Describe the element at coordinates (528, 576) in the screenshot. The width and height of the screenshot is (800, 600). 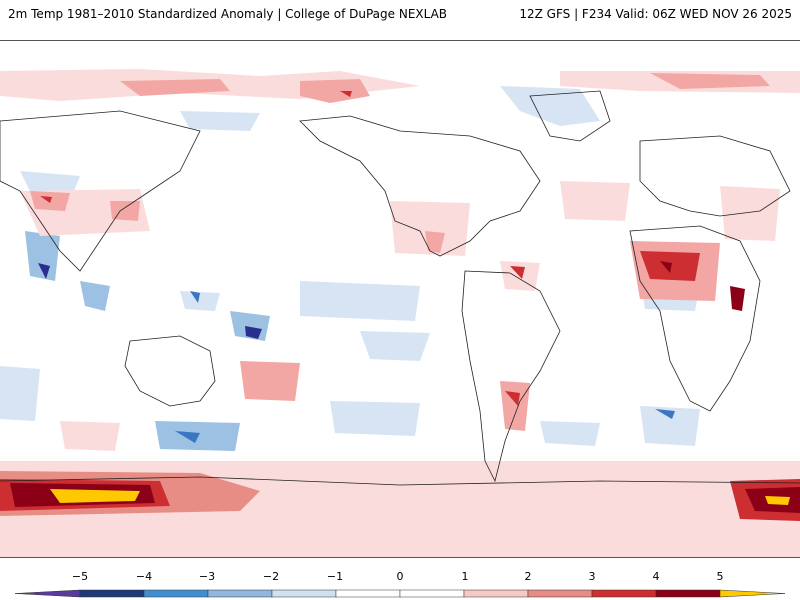
I see `tick-label: 2` at that location.